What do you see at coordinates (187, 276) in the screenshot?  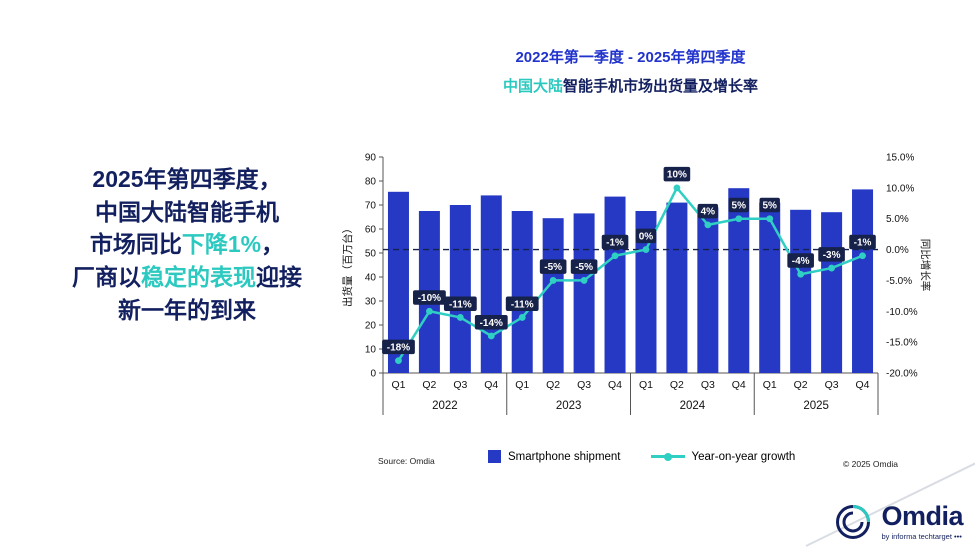 I see `headline-line: 厂商以稳定的表现迎接` at bounding box center [187, 276].